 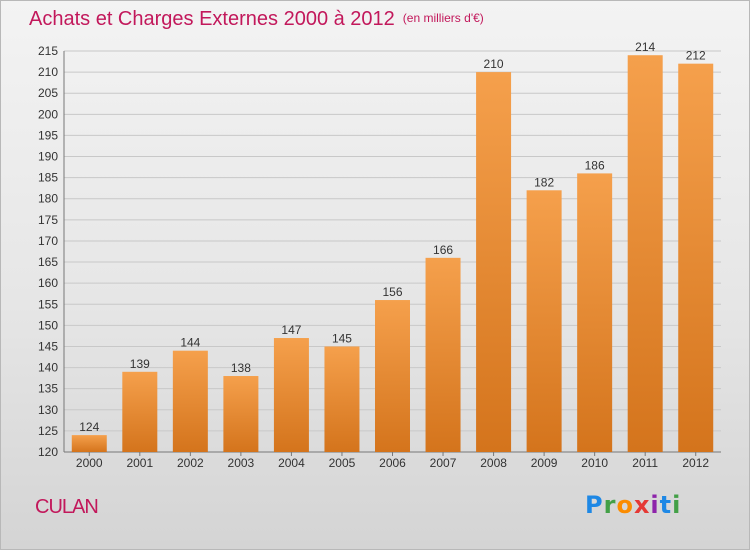 I want to click on x-tick-label: 2012, so click(x=695, y=463).